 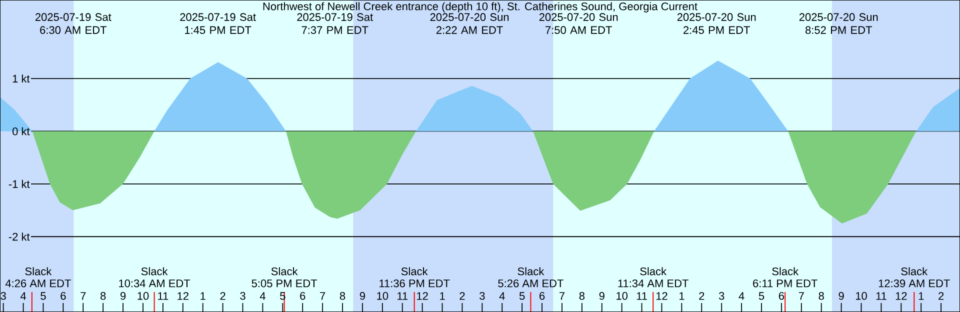 What do you see at coordinates (154, 277) in the screenshot?
I see `ref-line-label: Slack 10:34 AM EDT` at bounding box center [154, 277].